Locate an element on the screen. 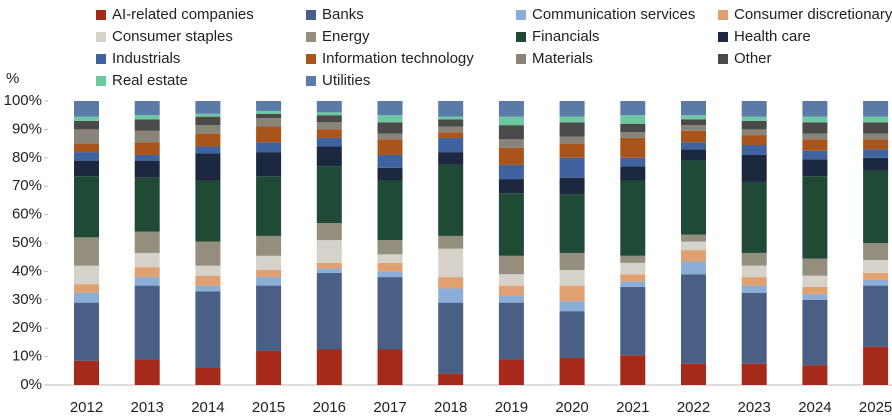 This screenshot has height=418, width=892. legend-label: Information technology is located at coordinates (398, 58).